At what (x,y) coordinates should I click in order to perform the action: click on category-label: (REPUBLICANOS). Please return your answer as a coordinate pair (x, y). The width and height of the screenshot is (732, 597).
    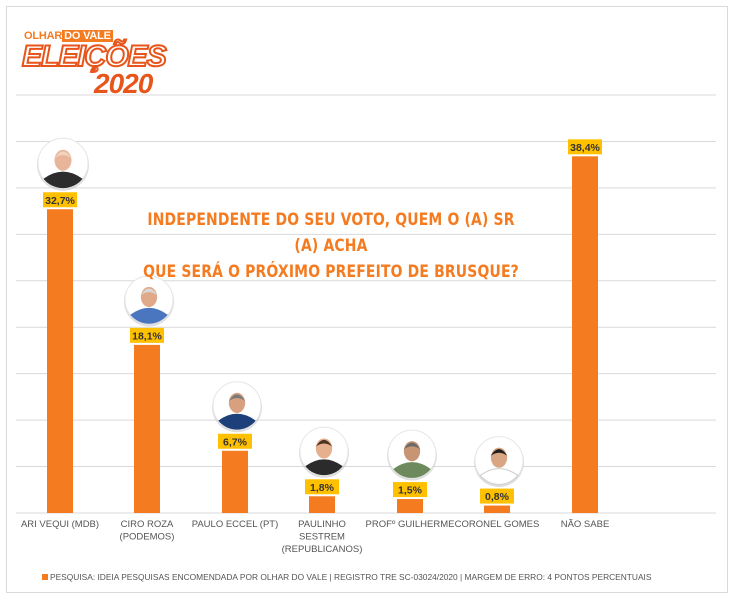
    Looking at the image, I should click on (322, 549).